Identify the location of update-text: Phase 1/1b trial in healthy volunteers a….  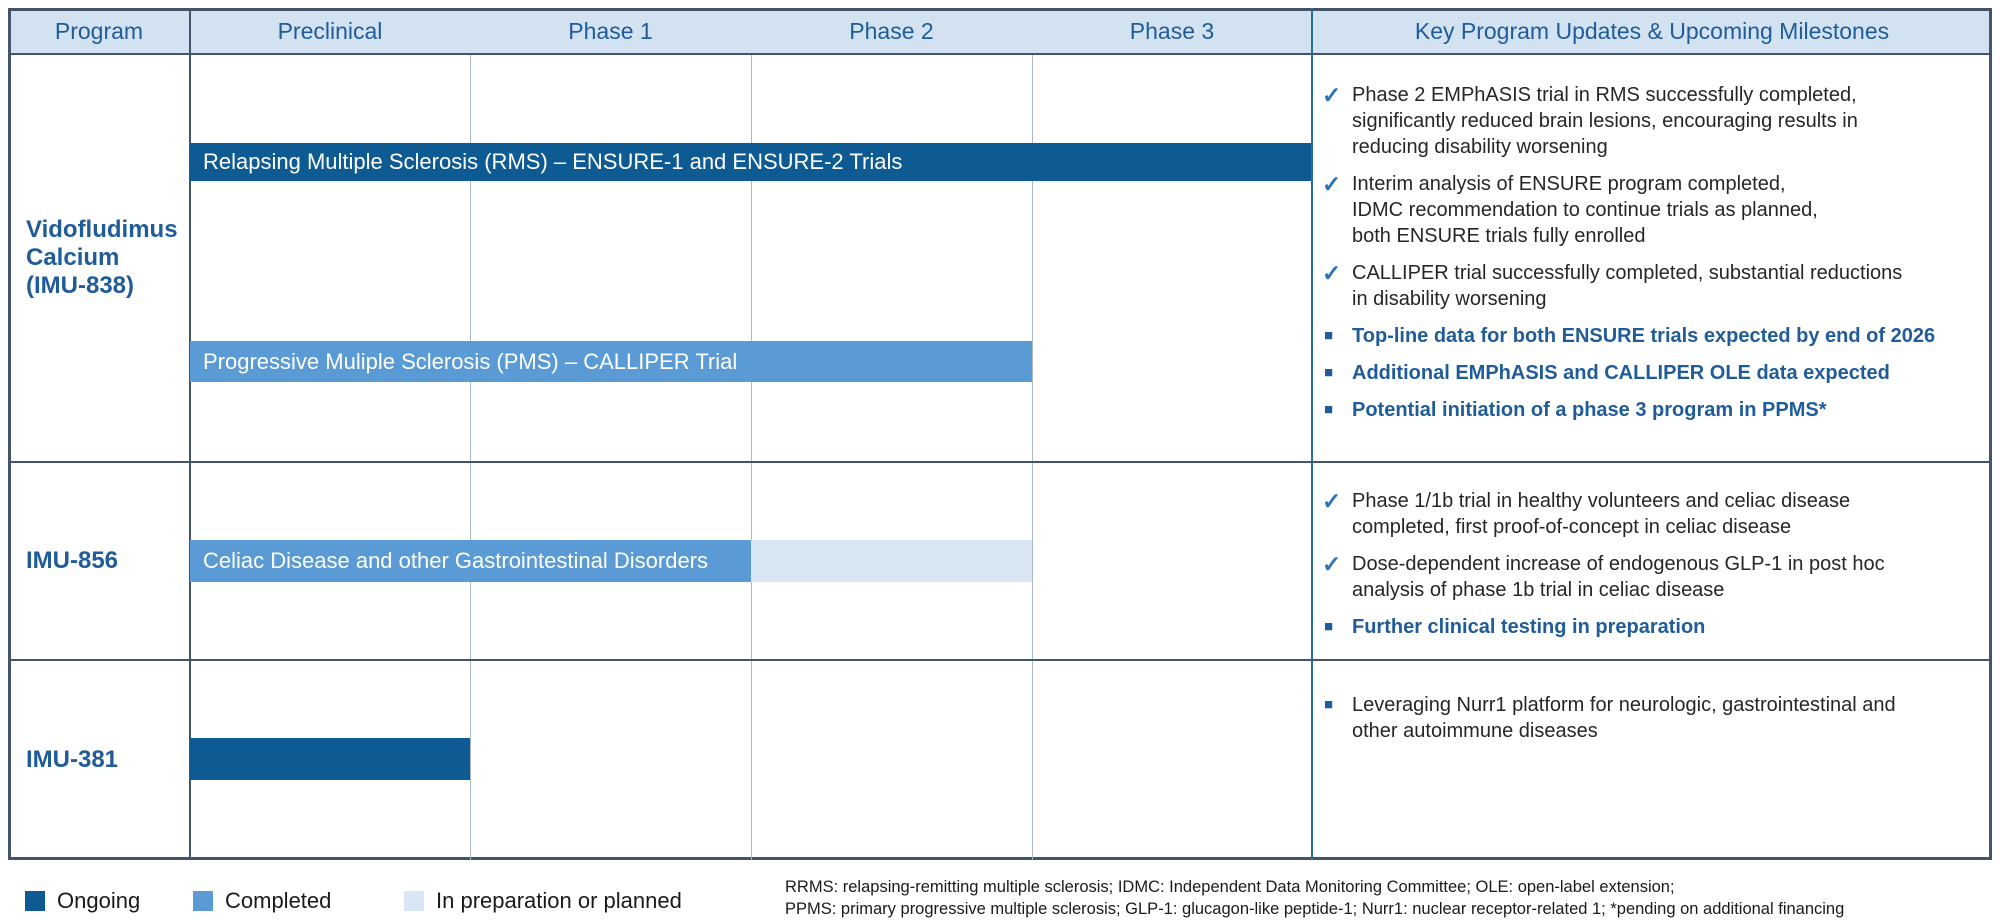
(1601, 514).